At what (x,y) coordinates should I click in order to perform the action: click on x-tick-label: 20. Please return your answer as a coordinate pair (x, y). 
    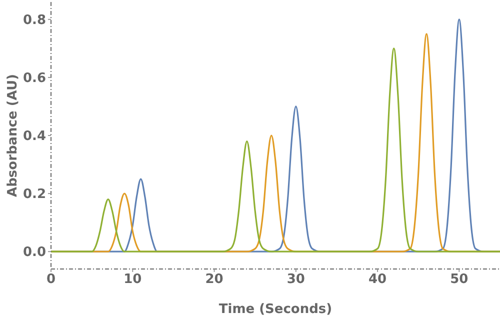
    Looking at the image, I should click on (214, 280).